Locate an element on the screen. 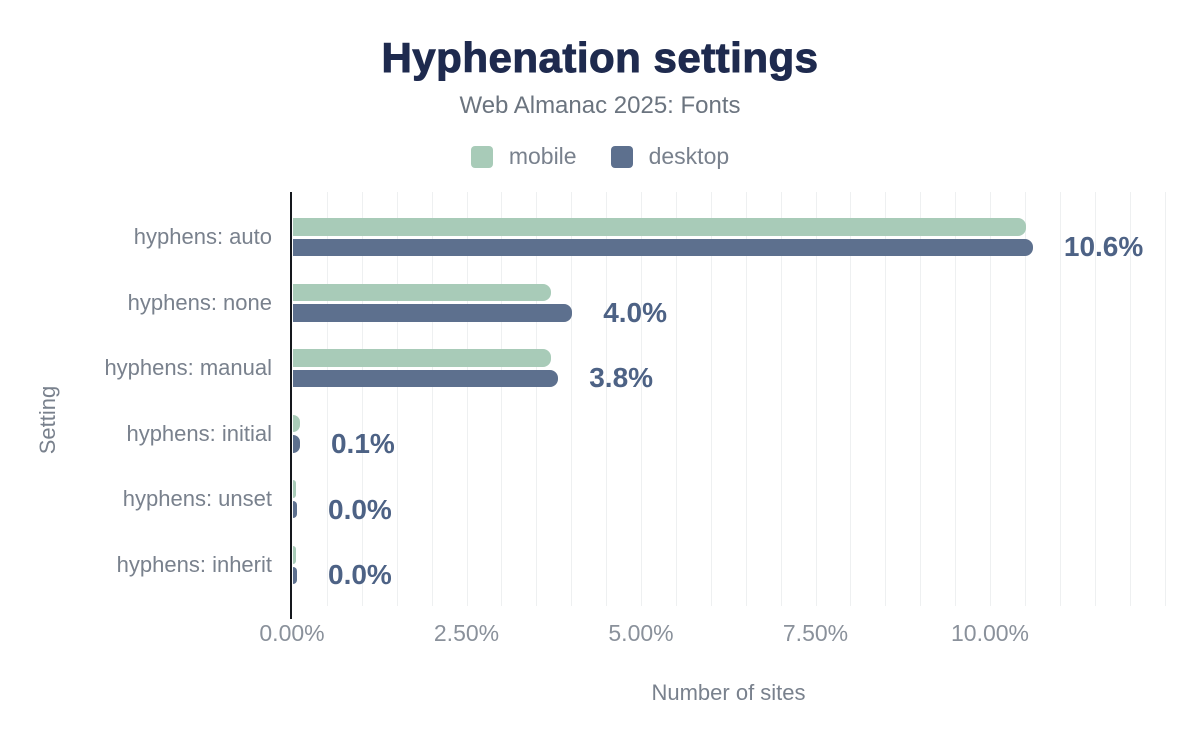  bar-mobile-hyphens-inherit is located at coordinates (294, 555).